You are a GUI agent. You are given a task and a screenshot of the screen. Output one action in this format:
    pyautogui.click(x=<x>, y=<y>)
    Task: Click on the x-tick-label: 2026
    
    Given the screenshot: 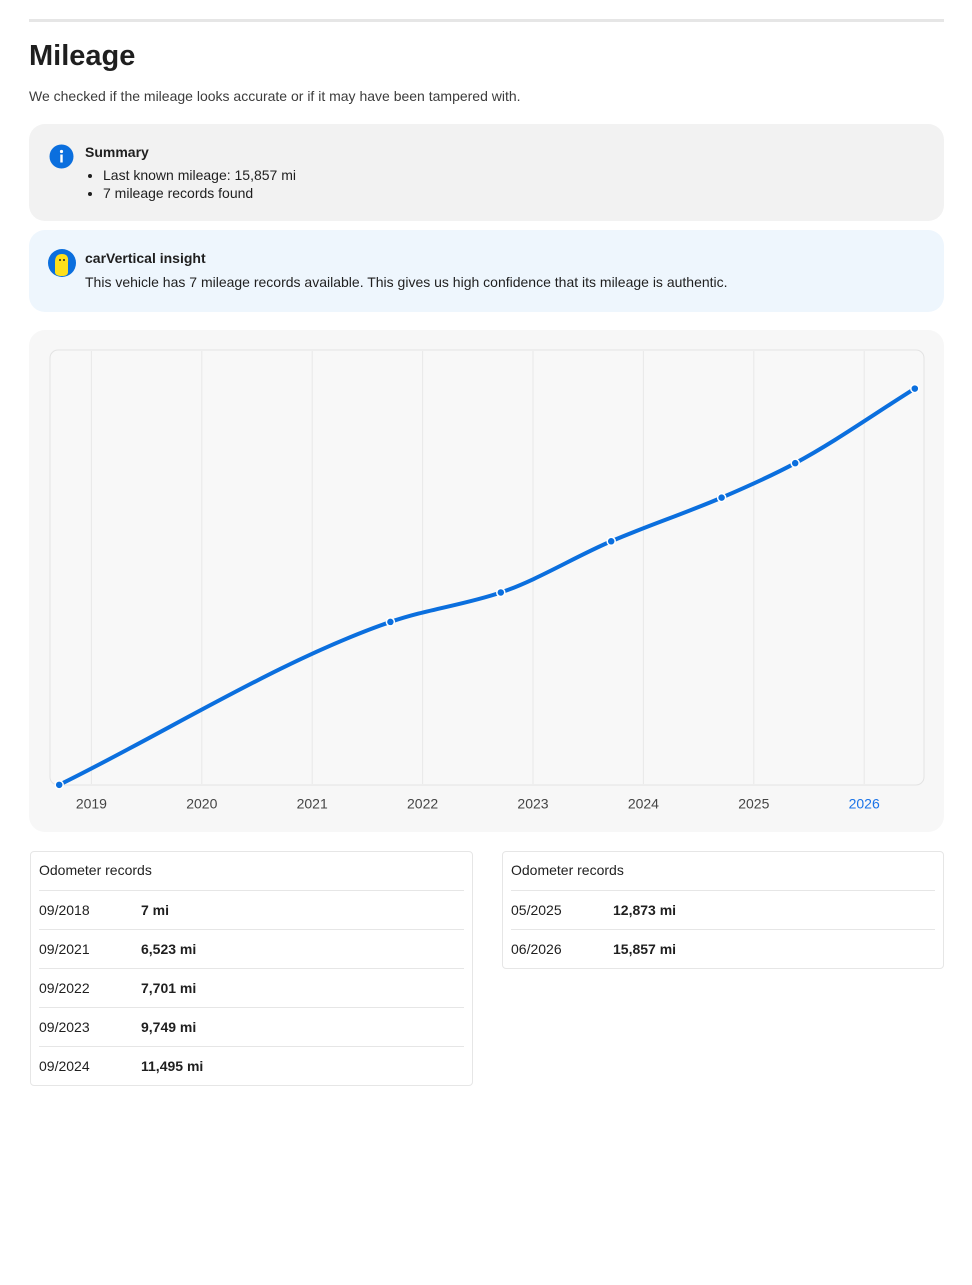 What is the action you would take?
    pyautogui.click(x=864, y=804)
    